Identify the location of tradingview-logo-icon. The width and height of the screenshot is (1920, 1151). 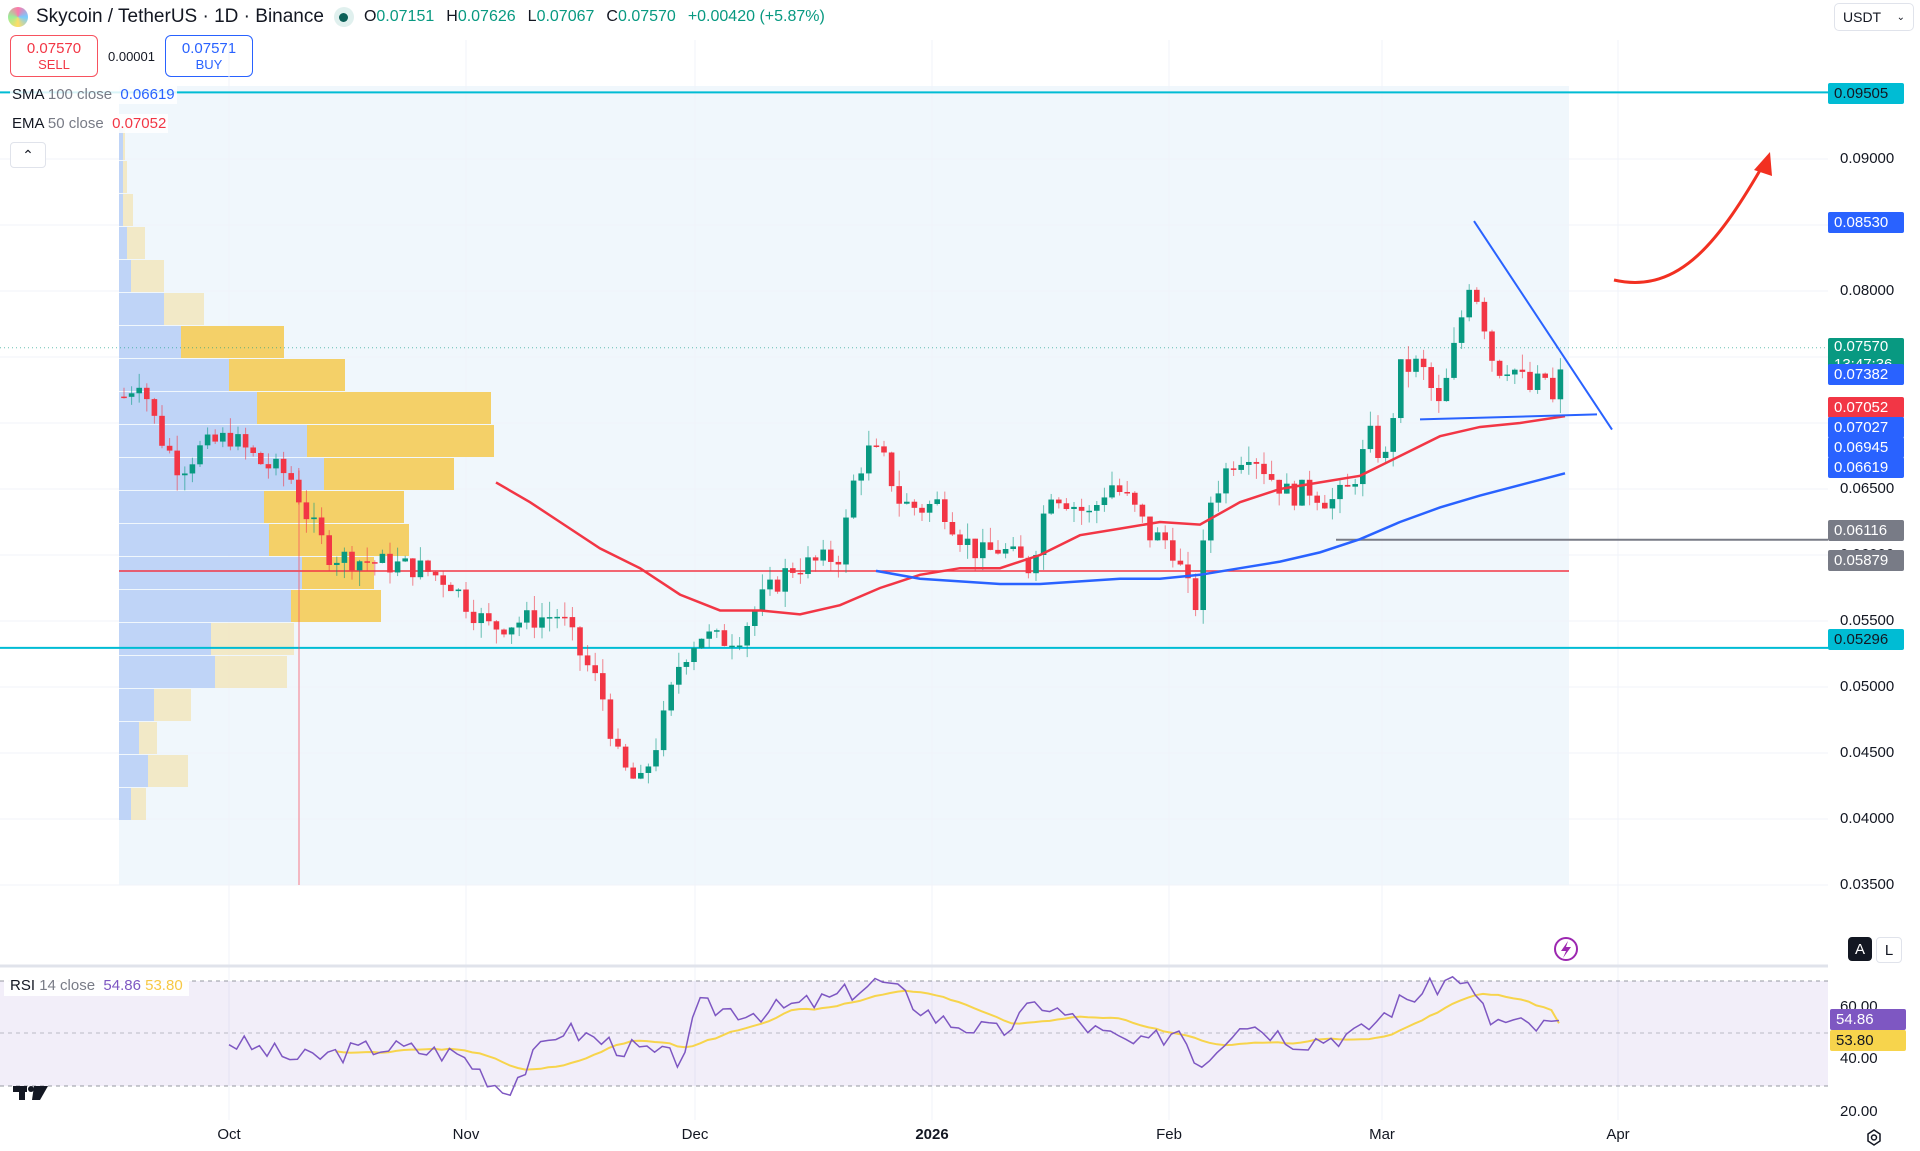
(30, 1093).